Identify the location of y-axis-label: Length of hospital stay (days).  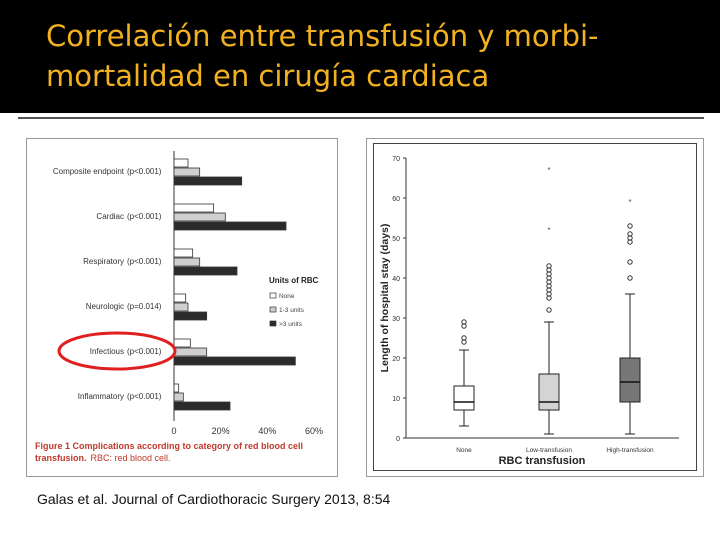
(385, 298).